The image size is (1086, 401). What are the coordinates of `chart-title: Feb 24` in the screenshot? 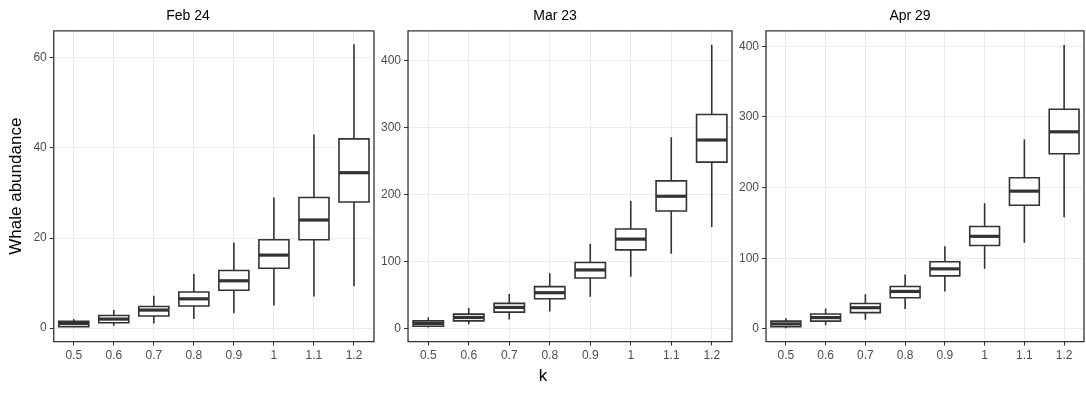 It's located at (188, 15).